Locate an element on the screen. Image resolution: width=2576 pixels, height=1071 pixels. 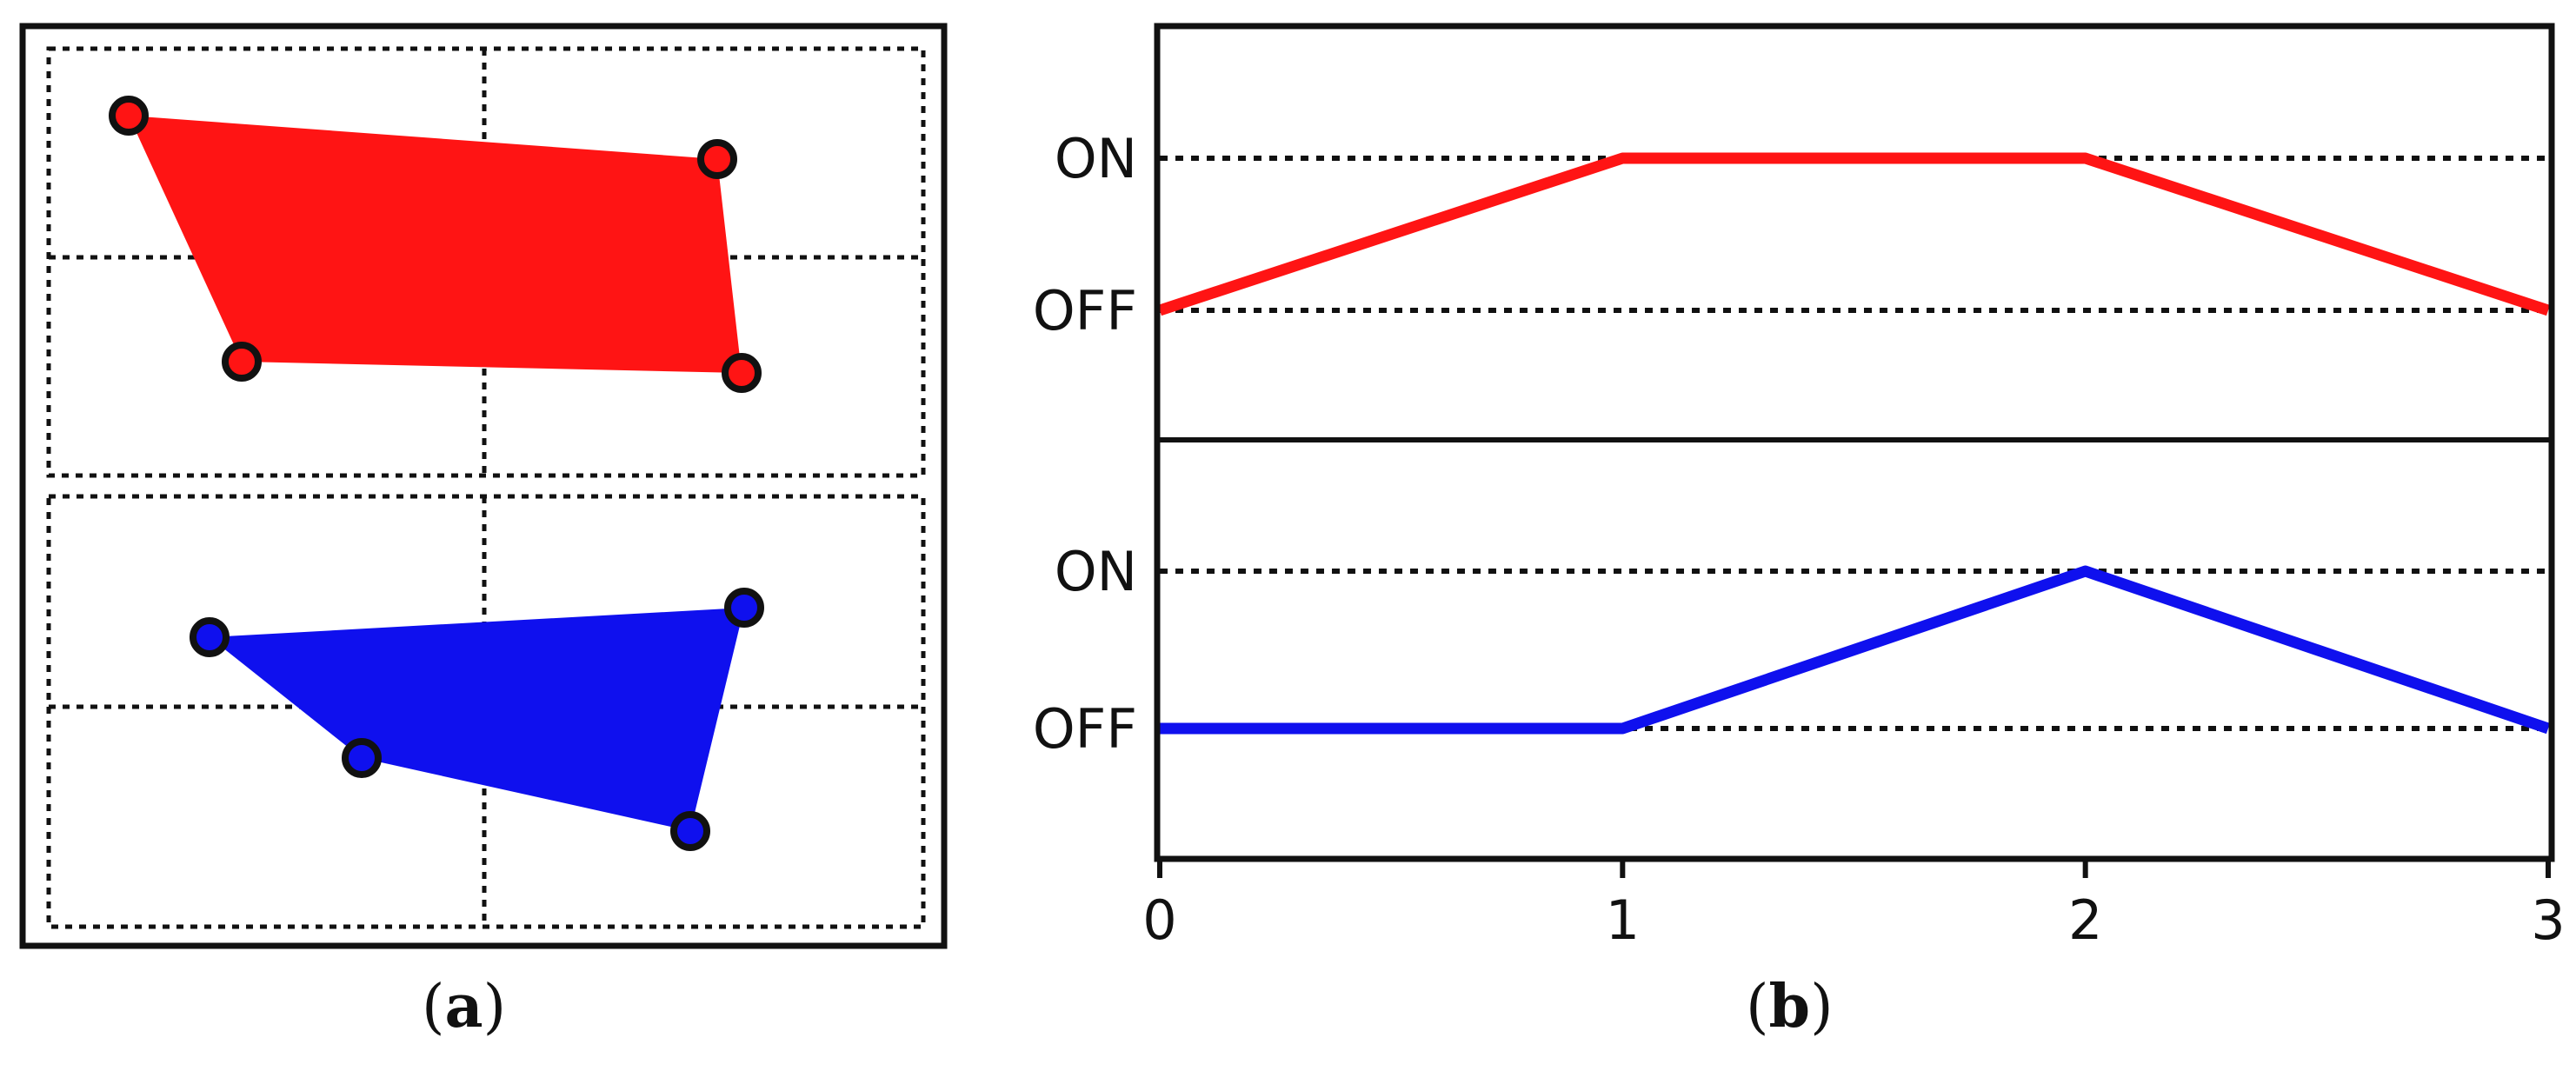
x-tick-label-1: 1 is located at coordinates (1623, 920).